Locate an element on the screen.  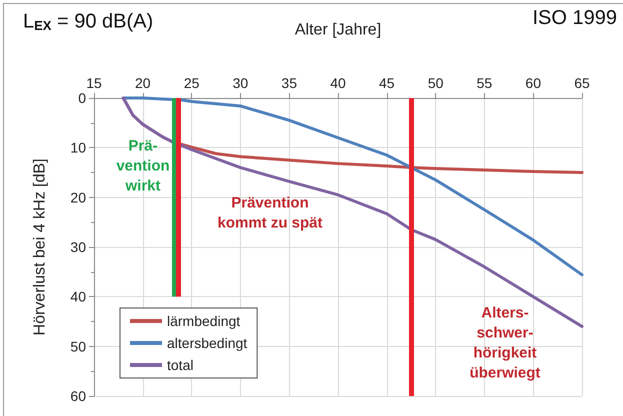
x-tick-label: 30 is located at coordinates (240, 83).